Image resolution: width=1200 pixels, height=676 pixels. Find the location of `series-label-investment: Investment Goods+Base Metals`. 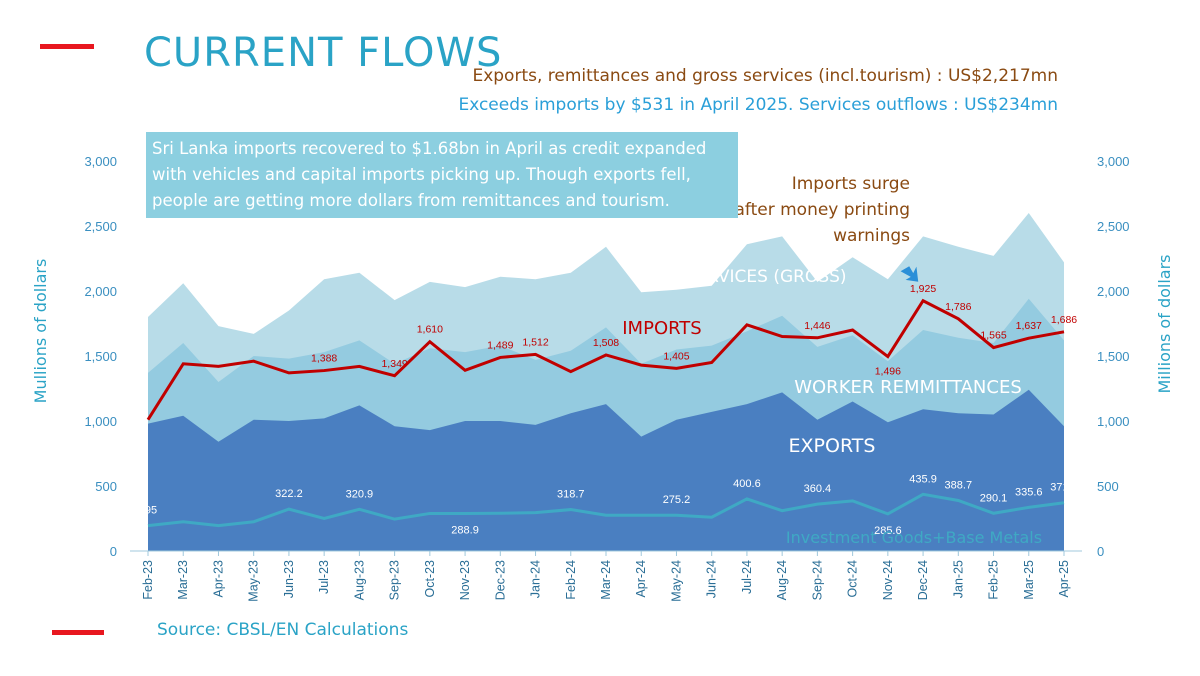

series-label-investment: Investment Goods+Base Metals is located at coordinates (914, 537).